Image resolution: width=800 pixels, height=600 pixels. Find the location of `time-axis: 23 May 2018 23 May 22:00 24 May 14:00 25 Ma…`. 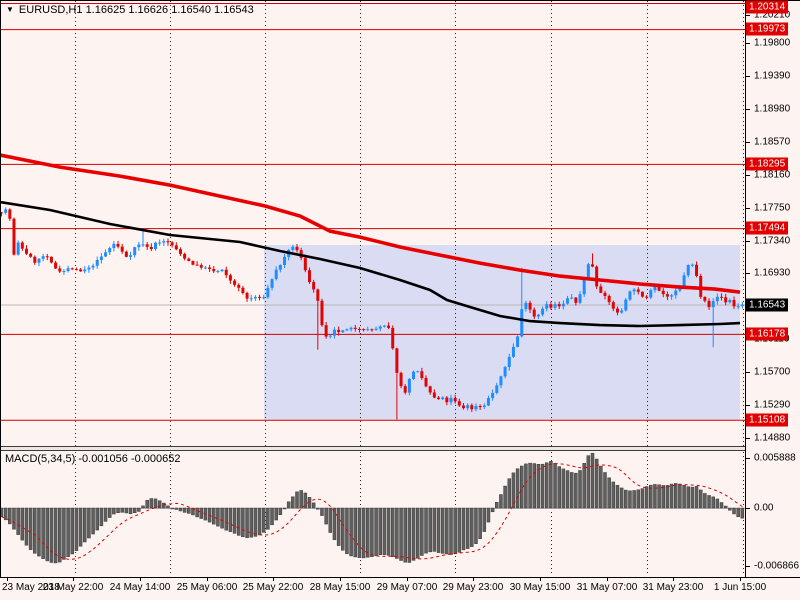

time-axis: 23 May 2018 23 May 22:00 24 May 14:00 25 Ma… is located at coordinates (400, 589).